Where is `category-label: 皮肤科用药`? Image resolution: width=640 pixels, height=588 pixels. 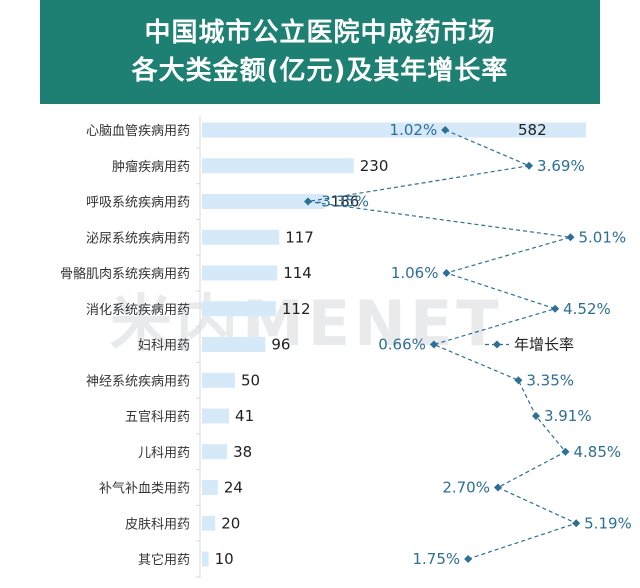
category-label: 皮肤科用药 is located at coordinates (157, 524).